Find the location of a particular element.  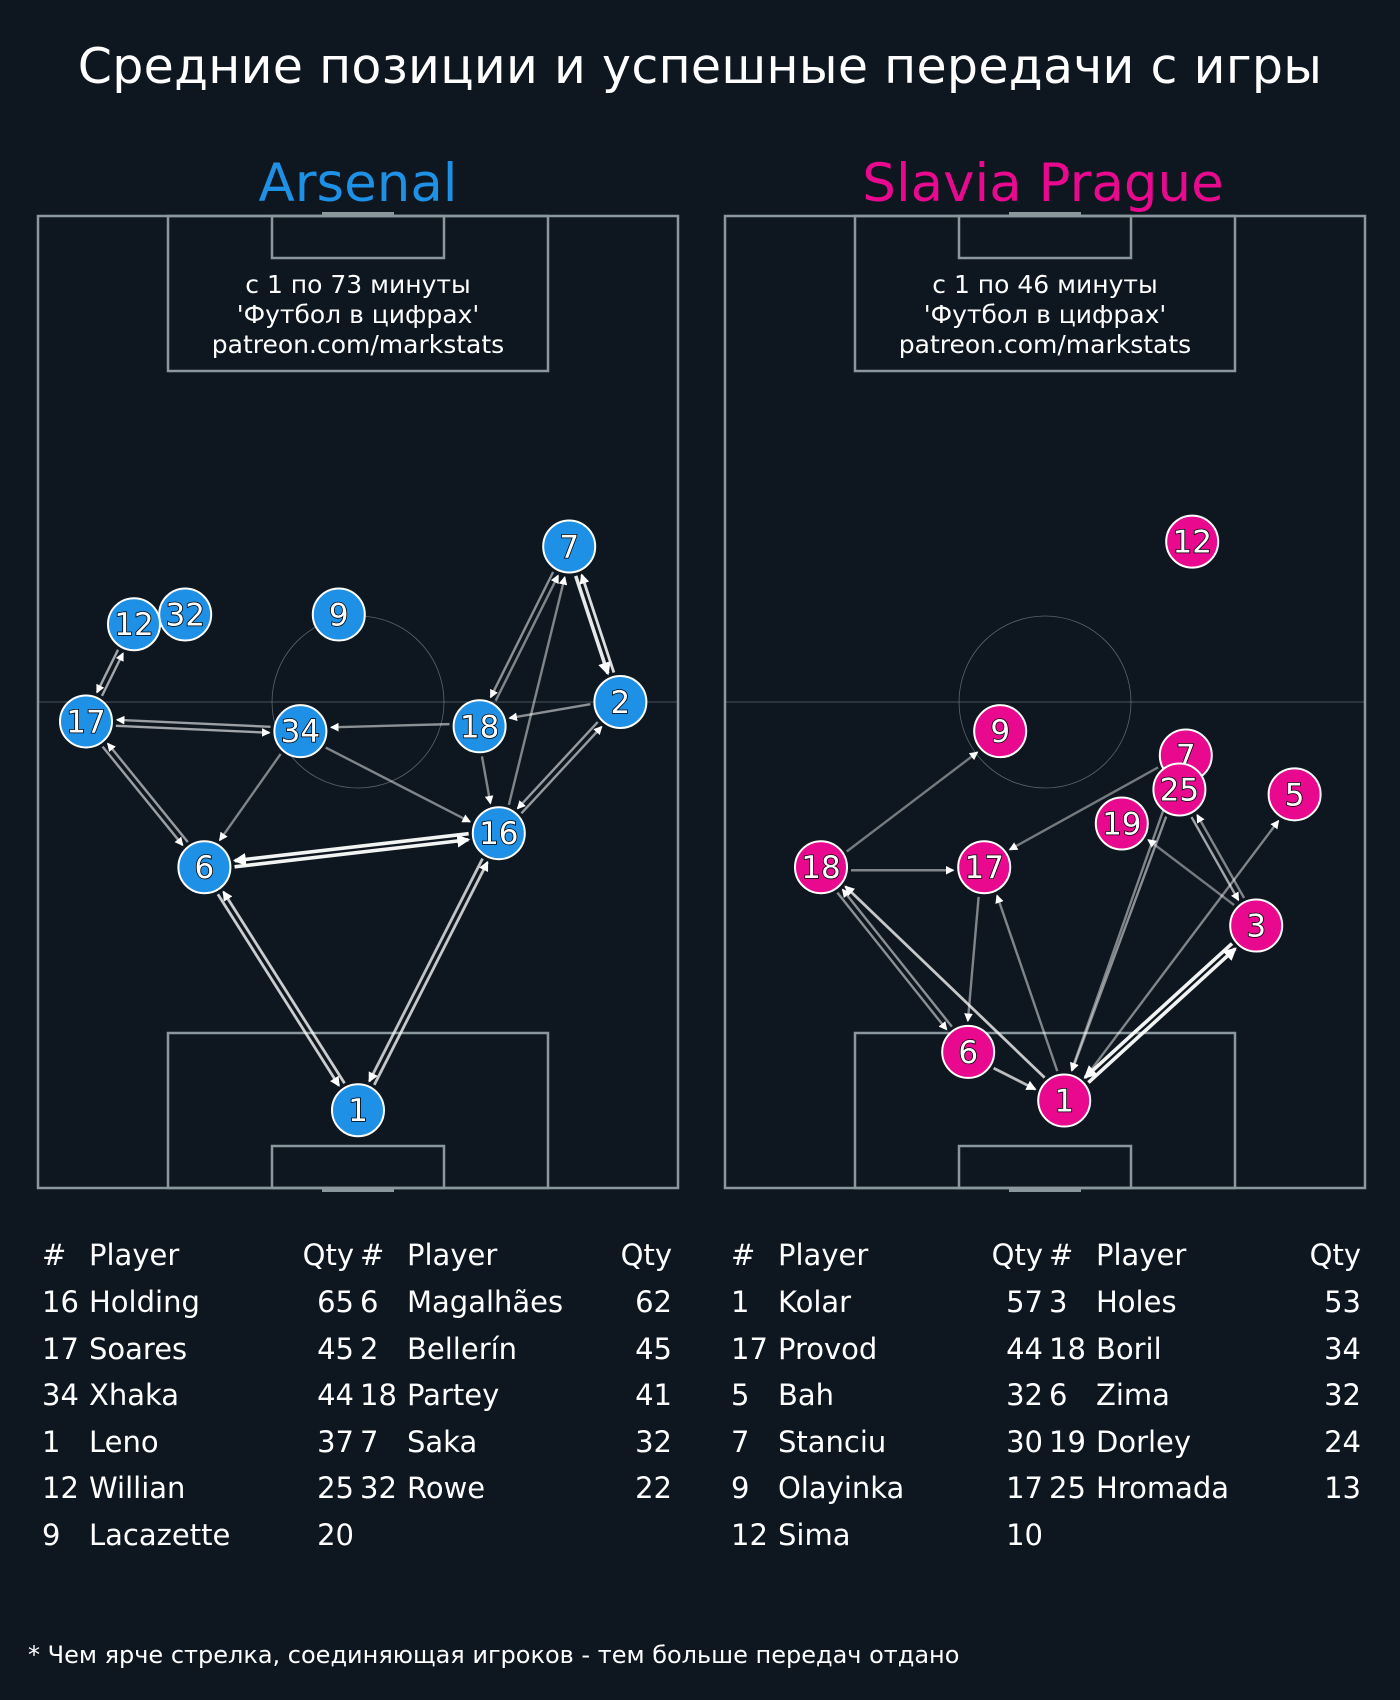

player-node: 5 is located at coordinates (1294, 794).